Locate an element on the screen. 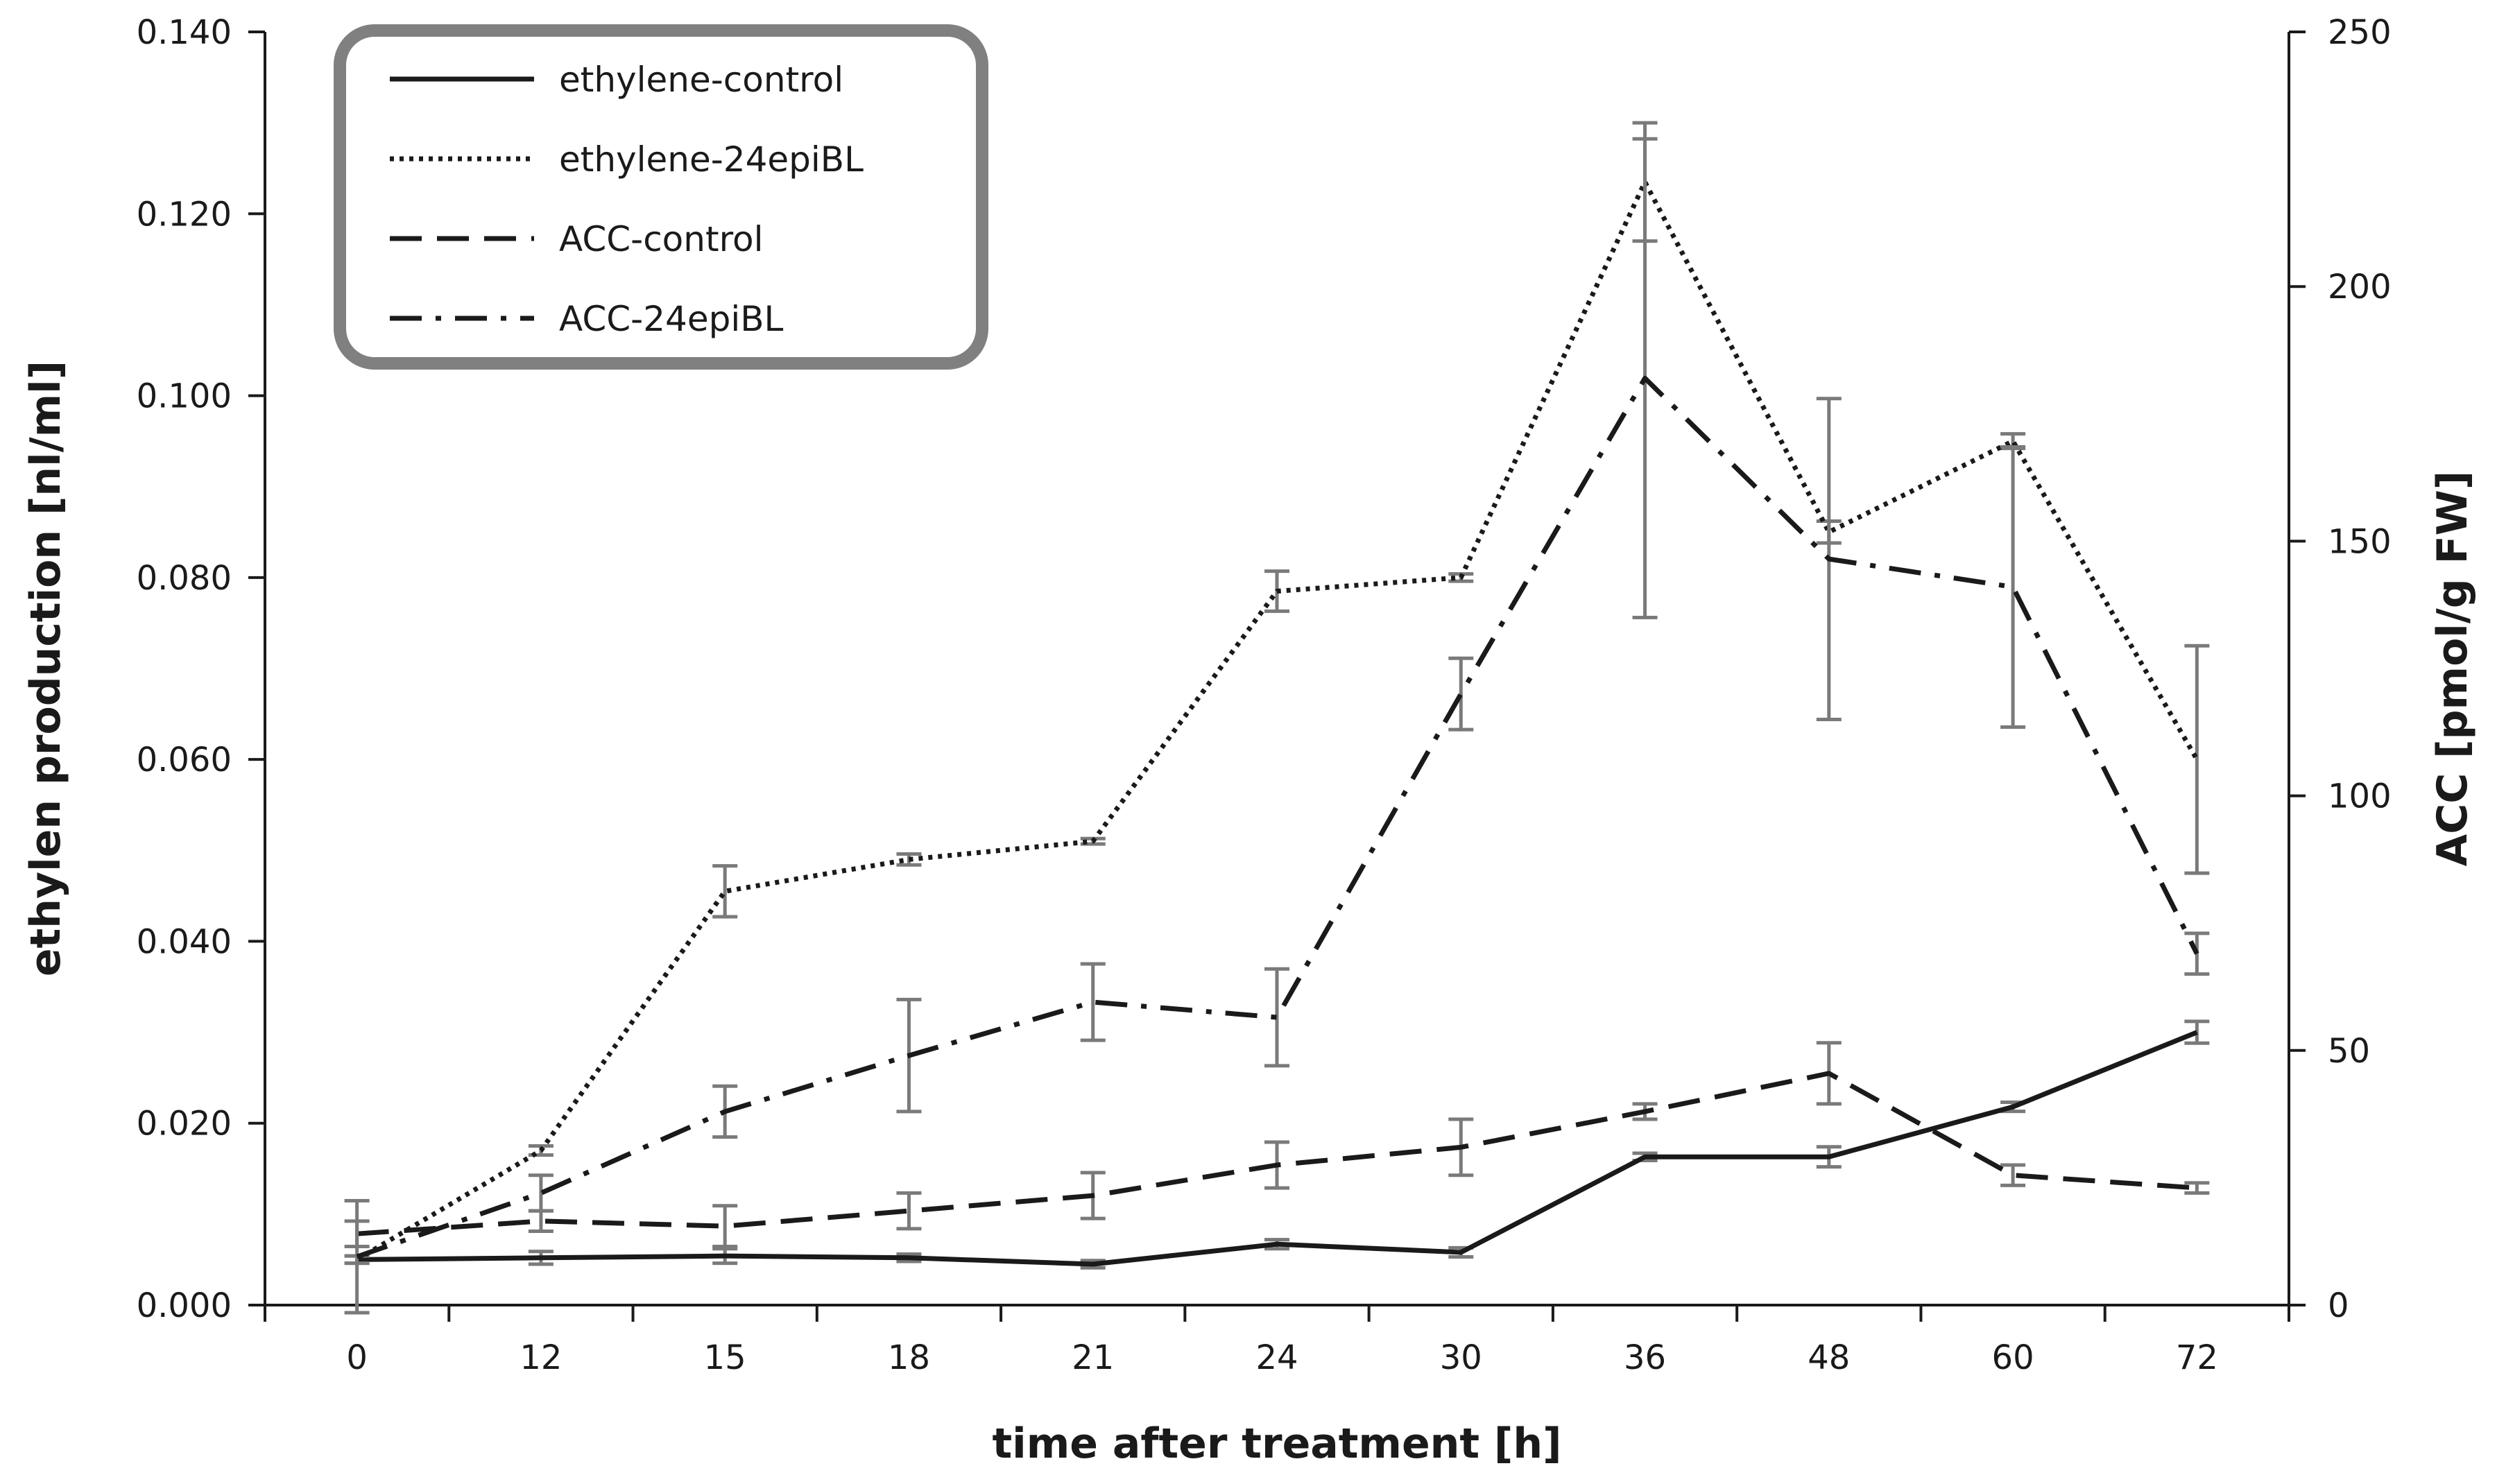 The height and width of the screenshot is (1484, 2497). x-tick-label: 0 is located at coordinates (357, 1357).